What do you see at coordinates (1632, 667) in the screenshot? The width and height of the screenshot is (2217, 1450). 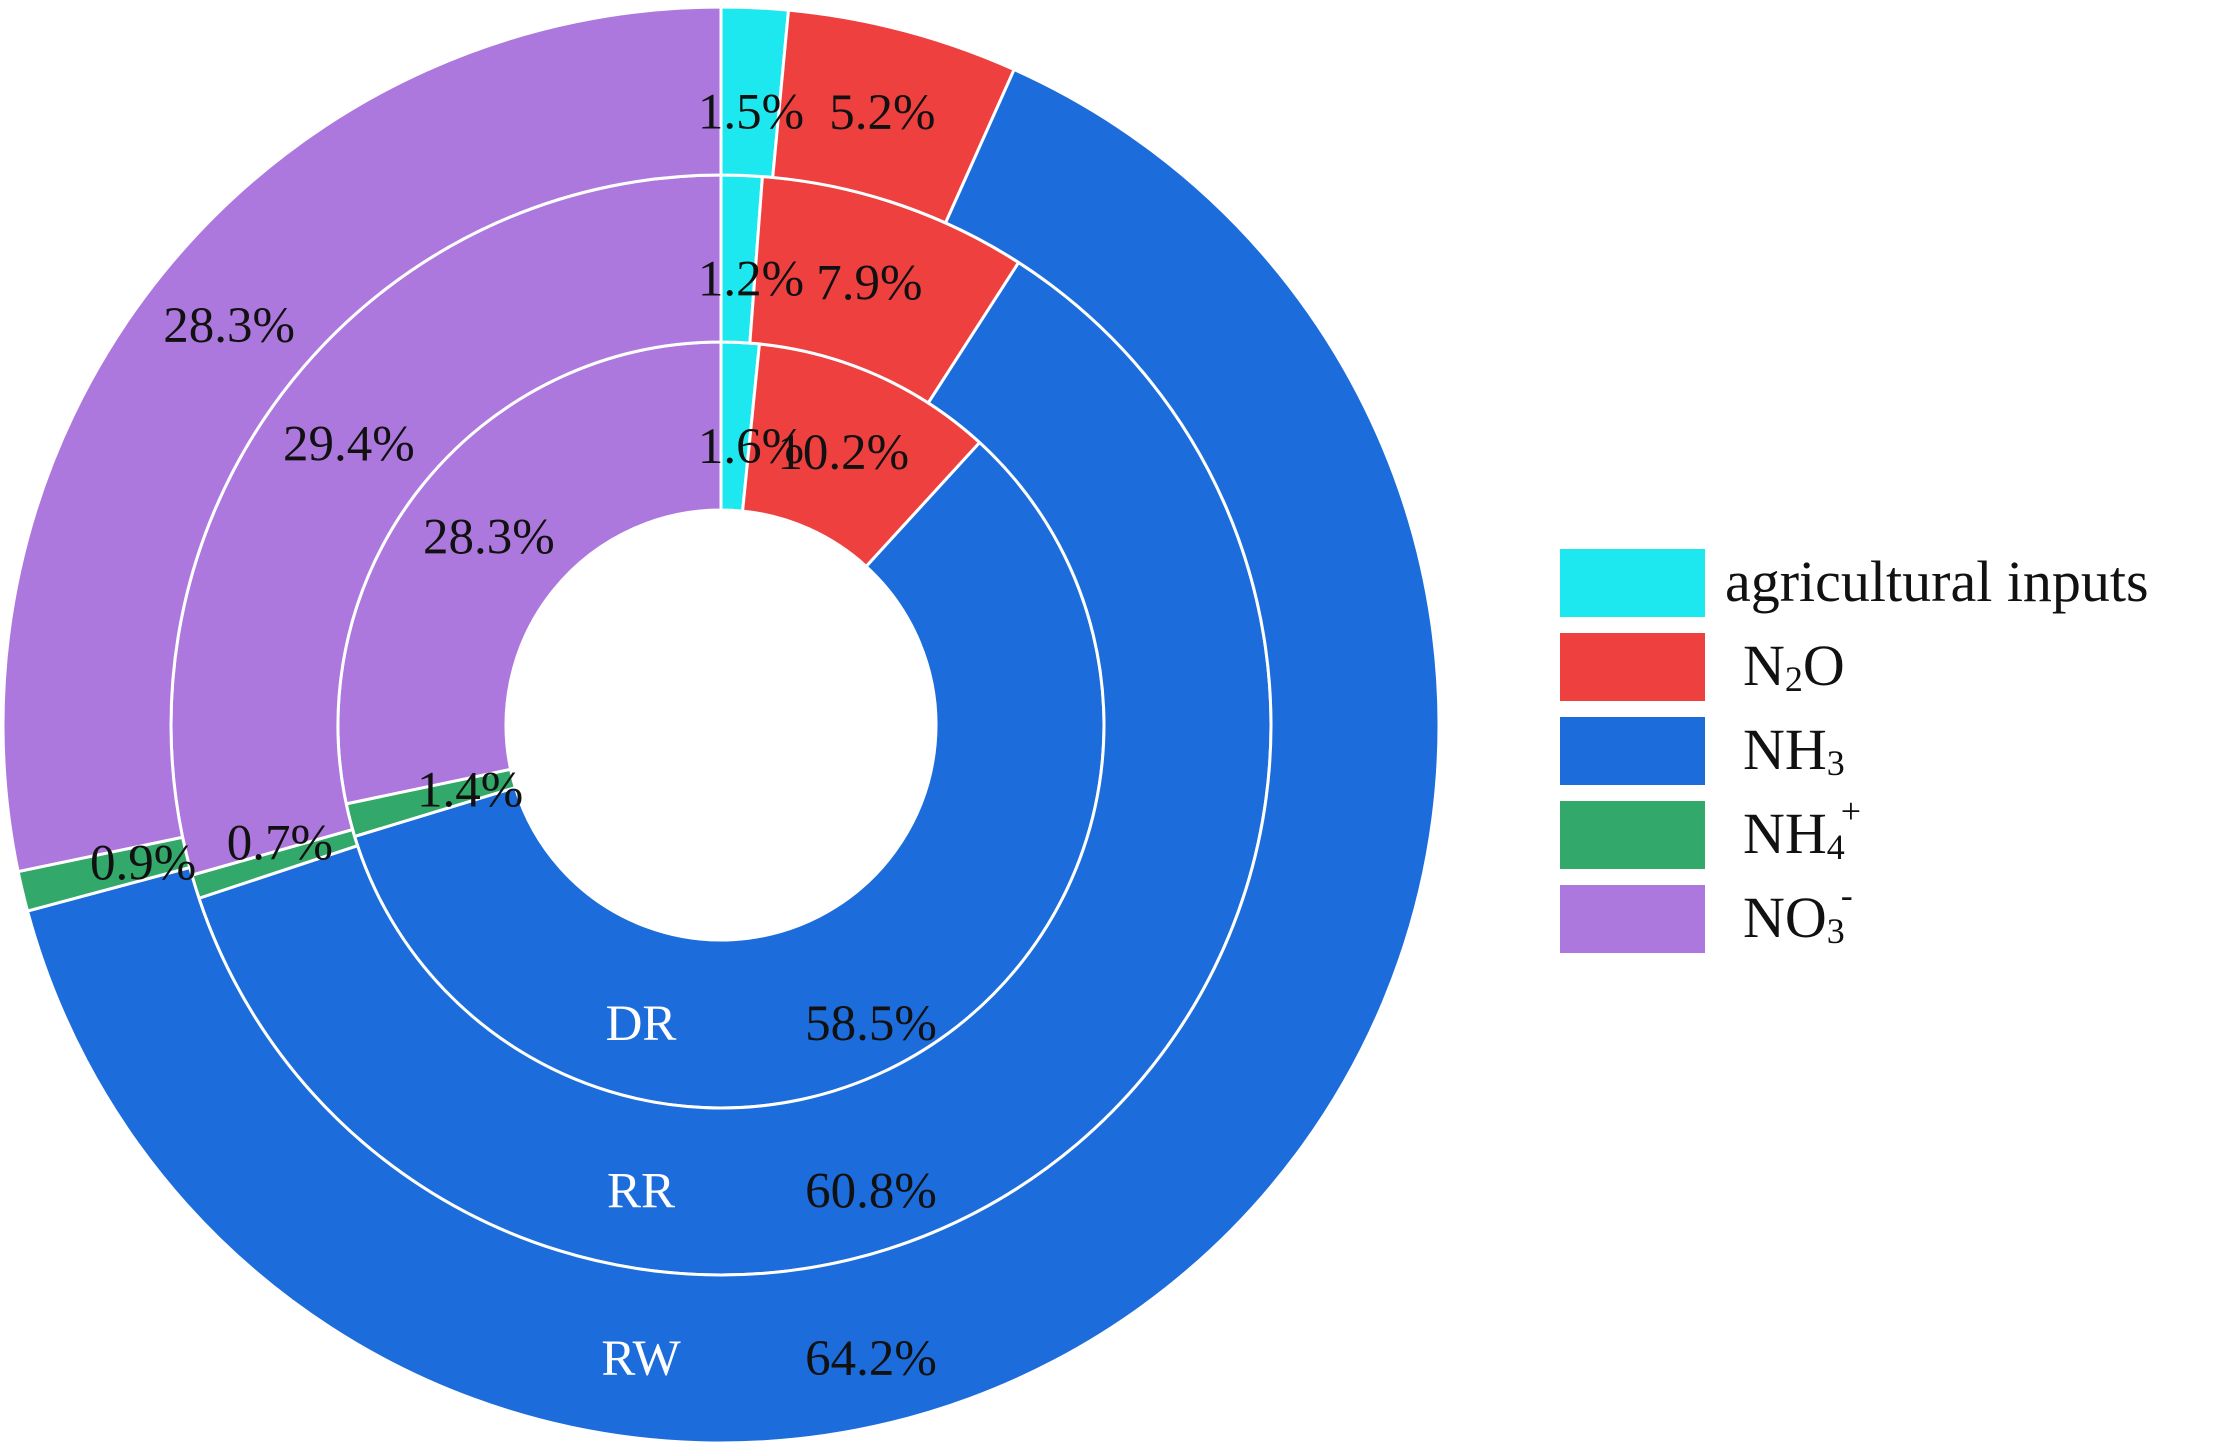 I see `legend-swatch-n2o` at bounding box center [1632, 667].